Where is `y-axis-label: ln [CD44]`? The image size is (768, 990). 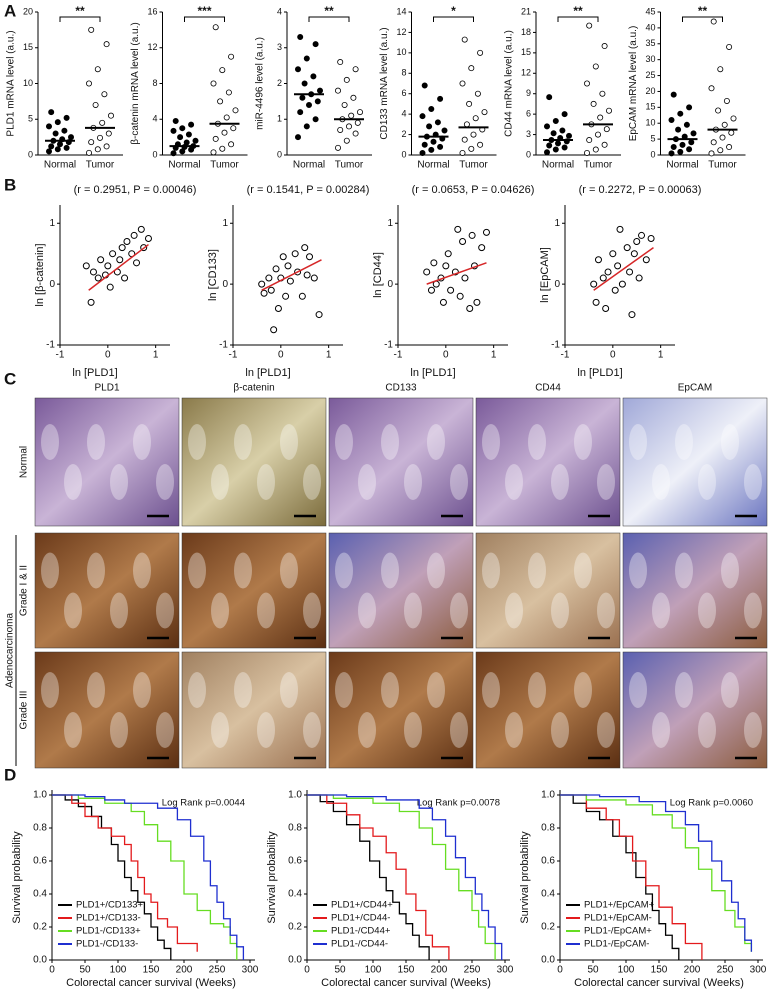 y-axis-label: ln [CD44] is located at coordinates (378, 275).